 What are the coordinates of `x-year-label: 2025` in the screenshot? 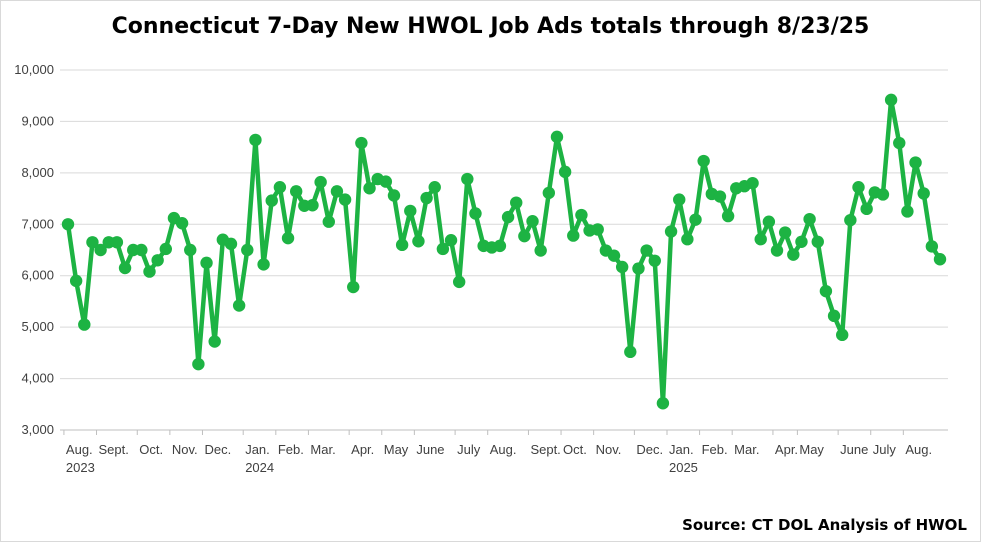 It's located at (683, 467).